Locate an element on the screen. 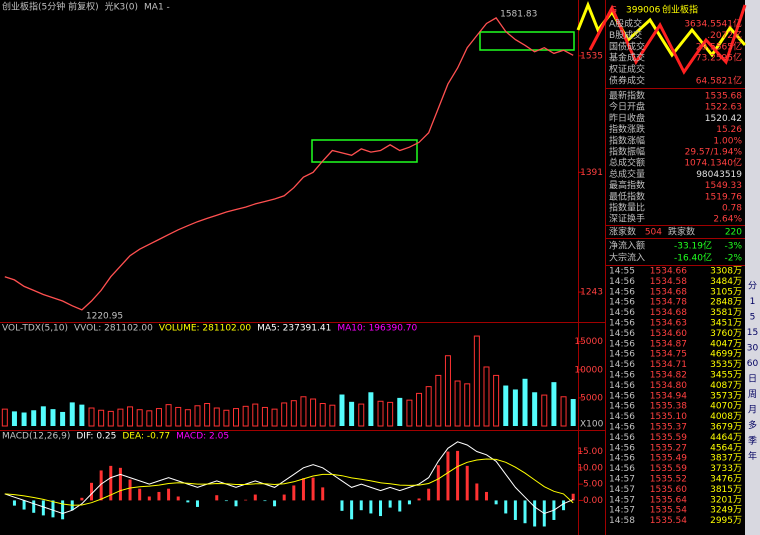 Image resolution: width=760 pixels, height=535 pixels. trade-volume: 3455万 is located at coordinates (726, 376).